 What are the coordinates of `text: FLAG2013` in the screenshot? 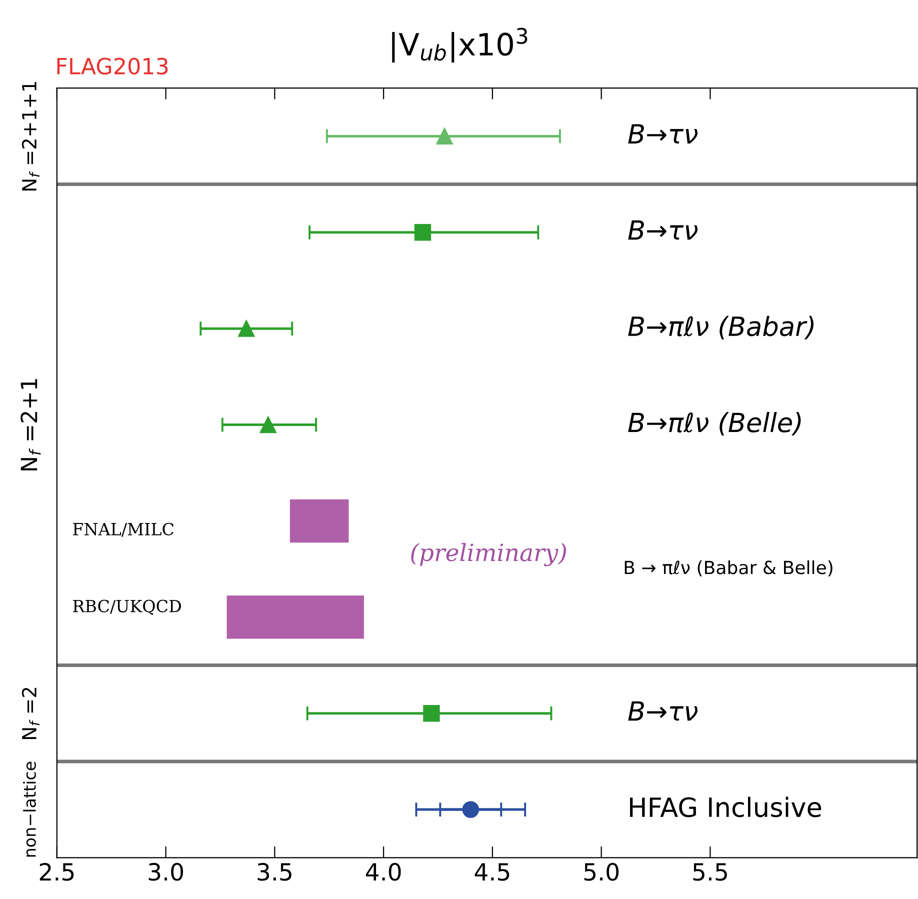 It's located at (112, 66).